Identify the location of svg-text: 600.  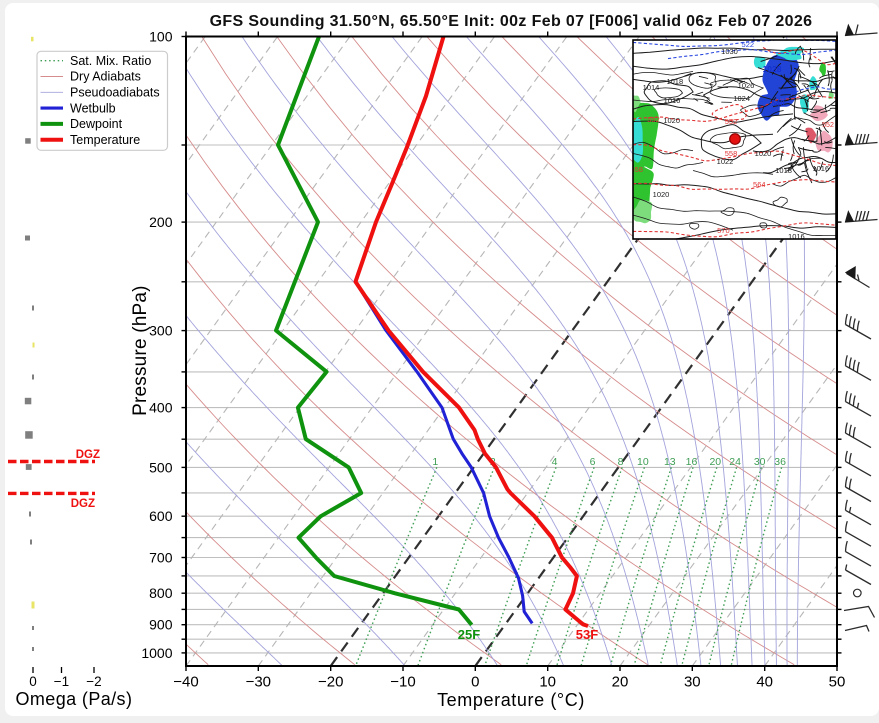
(161, 516).